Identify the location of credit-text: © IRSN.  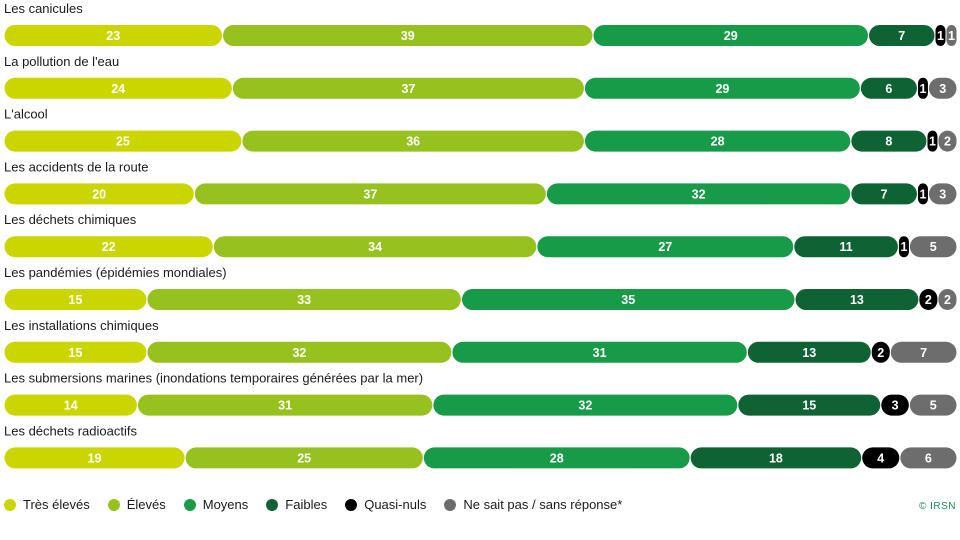
(937, 506).